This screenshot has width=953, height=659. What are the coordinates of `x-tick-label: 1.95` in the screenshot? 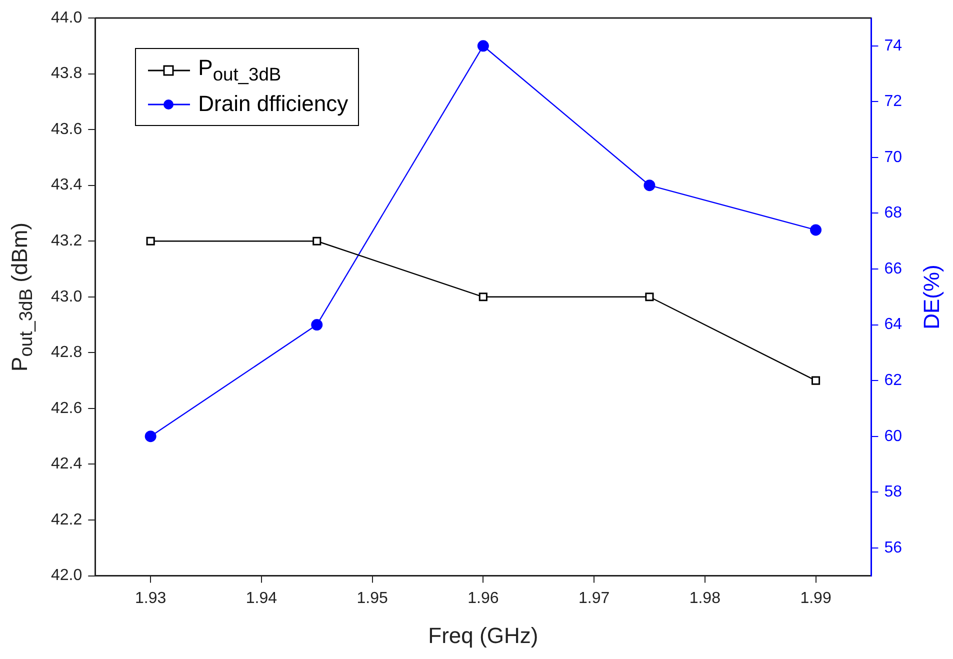 It's located at (372, 598).